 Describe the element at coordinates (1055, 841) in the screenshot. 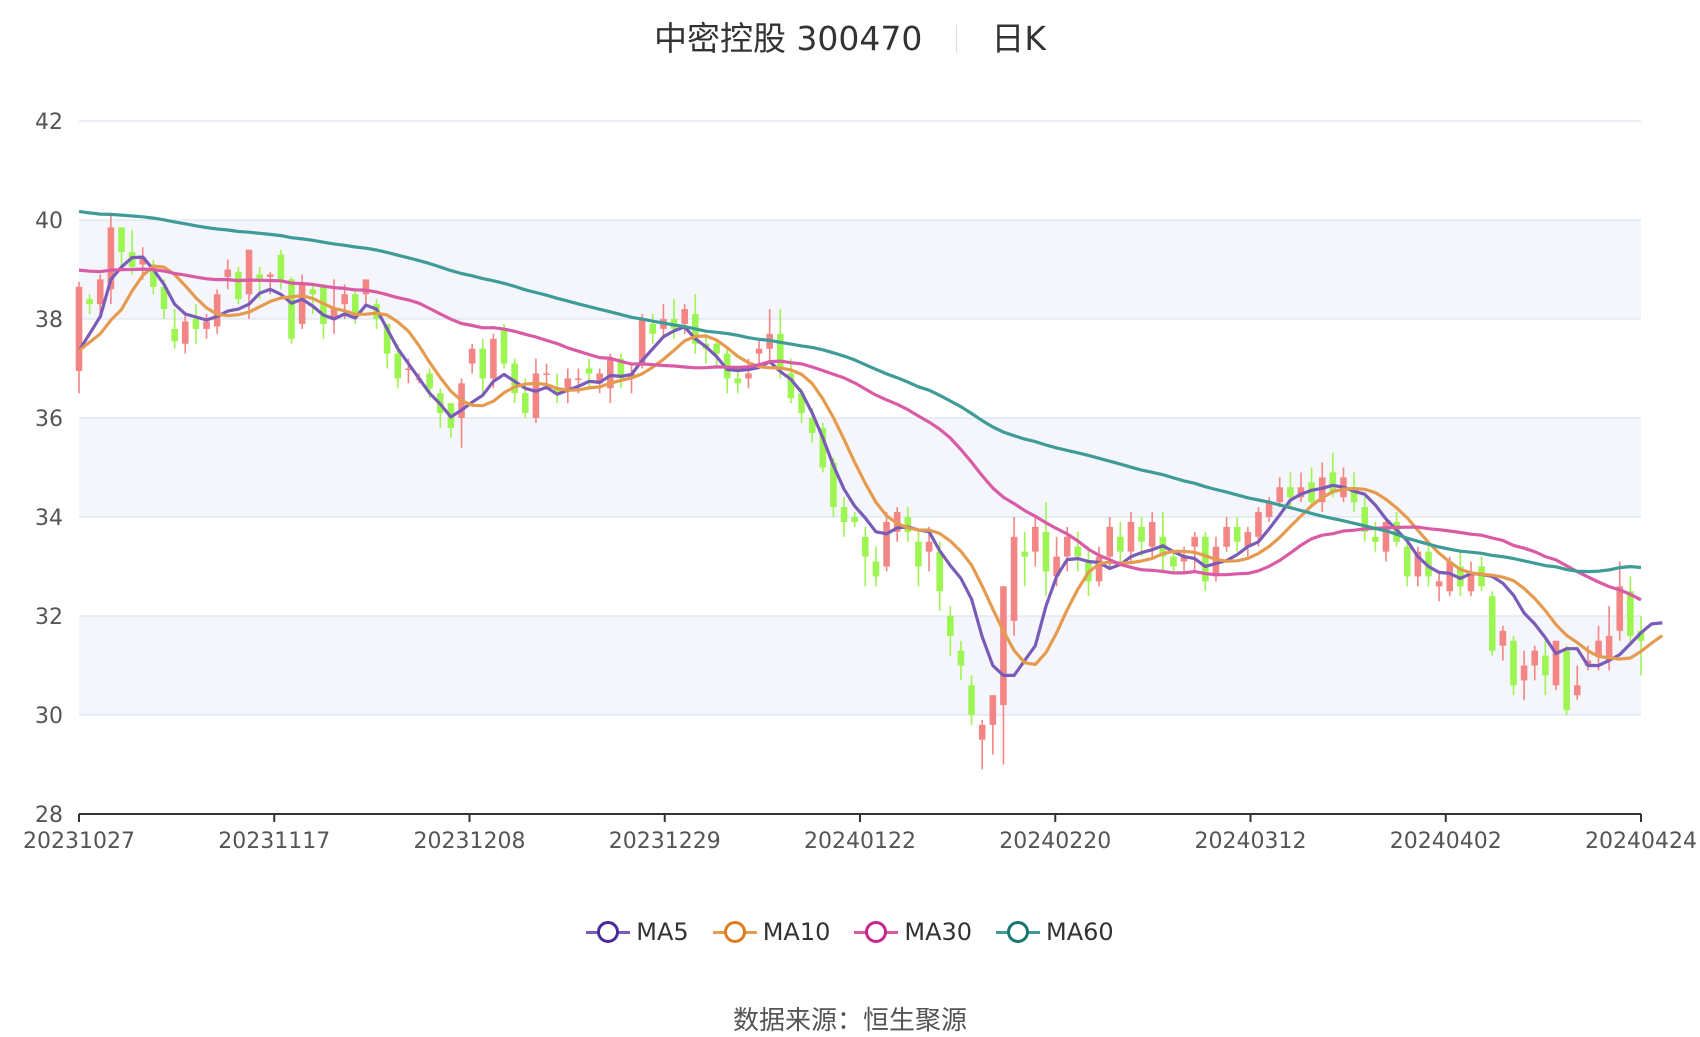

I see `x-tick-label: 20240220` at that location.